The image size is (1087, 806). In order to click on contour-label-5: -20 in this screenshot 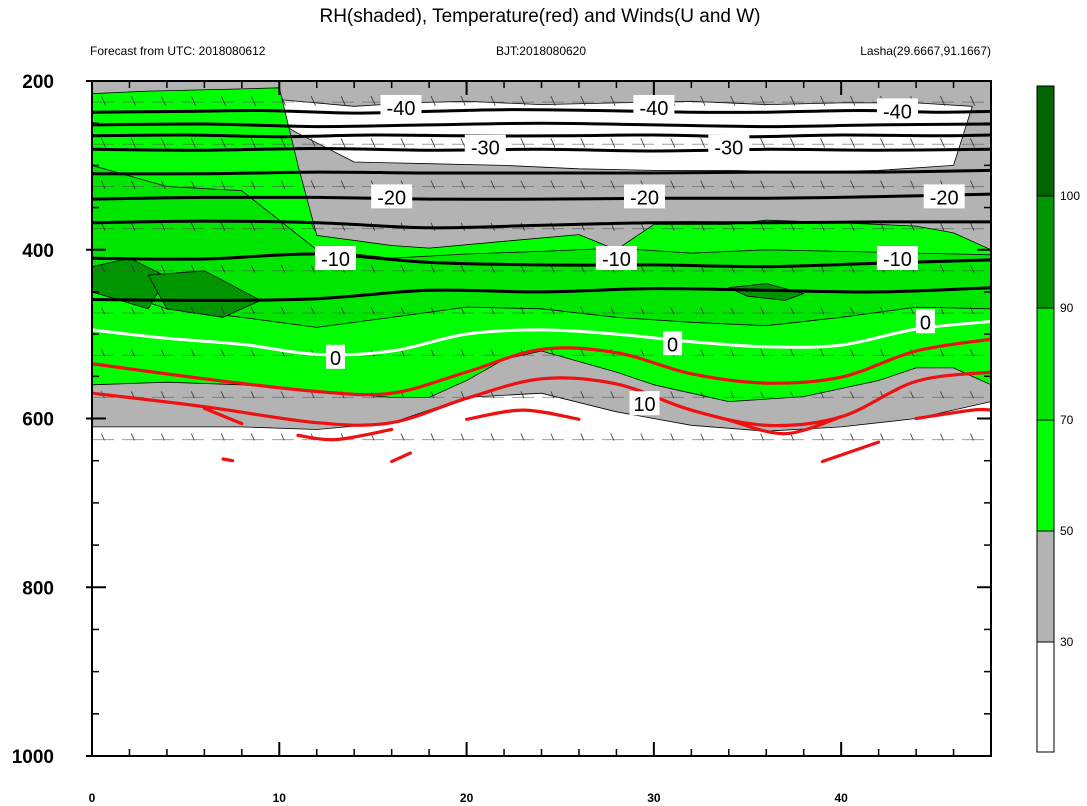, I will do `click(392, 196)`.